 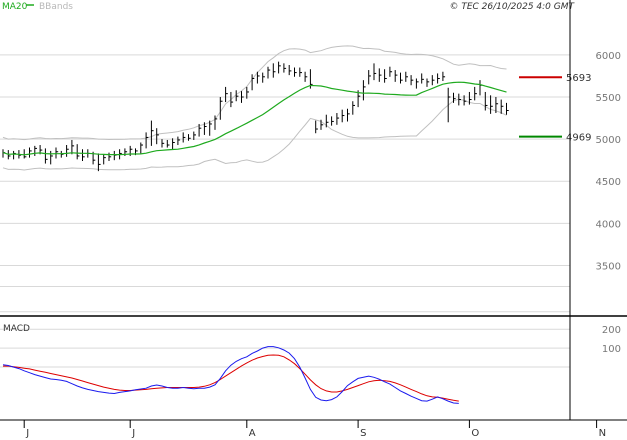 What do you see at coordinates (608, 266) in the screenshot?
I see `price-tick-label: 3500` at bounding box center [608, 266].